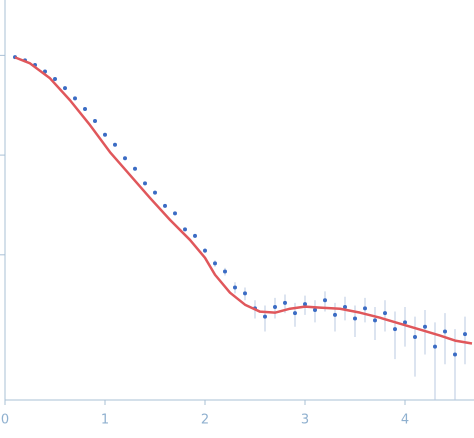 The height and width of the screenshot is (438, 474). I want to click on x-tick-label: 4, so click(405, 420).